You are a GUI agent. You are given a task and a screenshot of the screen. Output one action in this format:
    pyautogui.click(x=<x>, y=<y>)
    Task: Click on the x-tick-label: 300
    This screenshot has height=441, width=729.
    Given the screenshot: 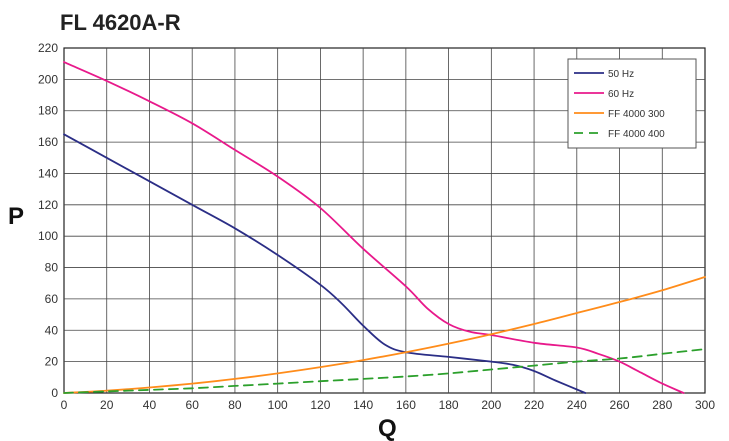 What is the action you would take?
    pyautogui.click(x=705, y=405)
    